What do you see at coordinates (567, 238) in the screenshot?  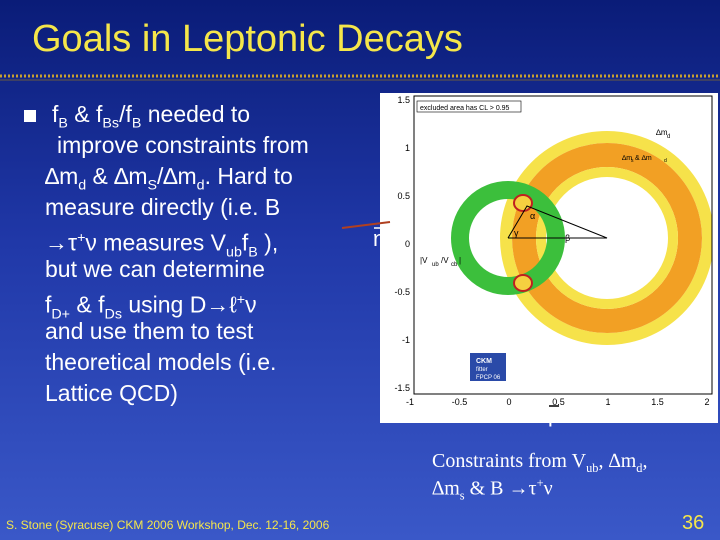 I see `figure-label: β` at bounding box center [567, 238].